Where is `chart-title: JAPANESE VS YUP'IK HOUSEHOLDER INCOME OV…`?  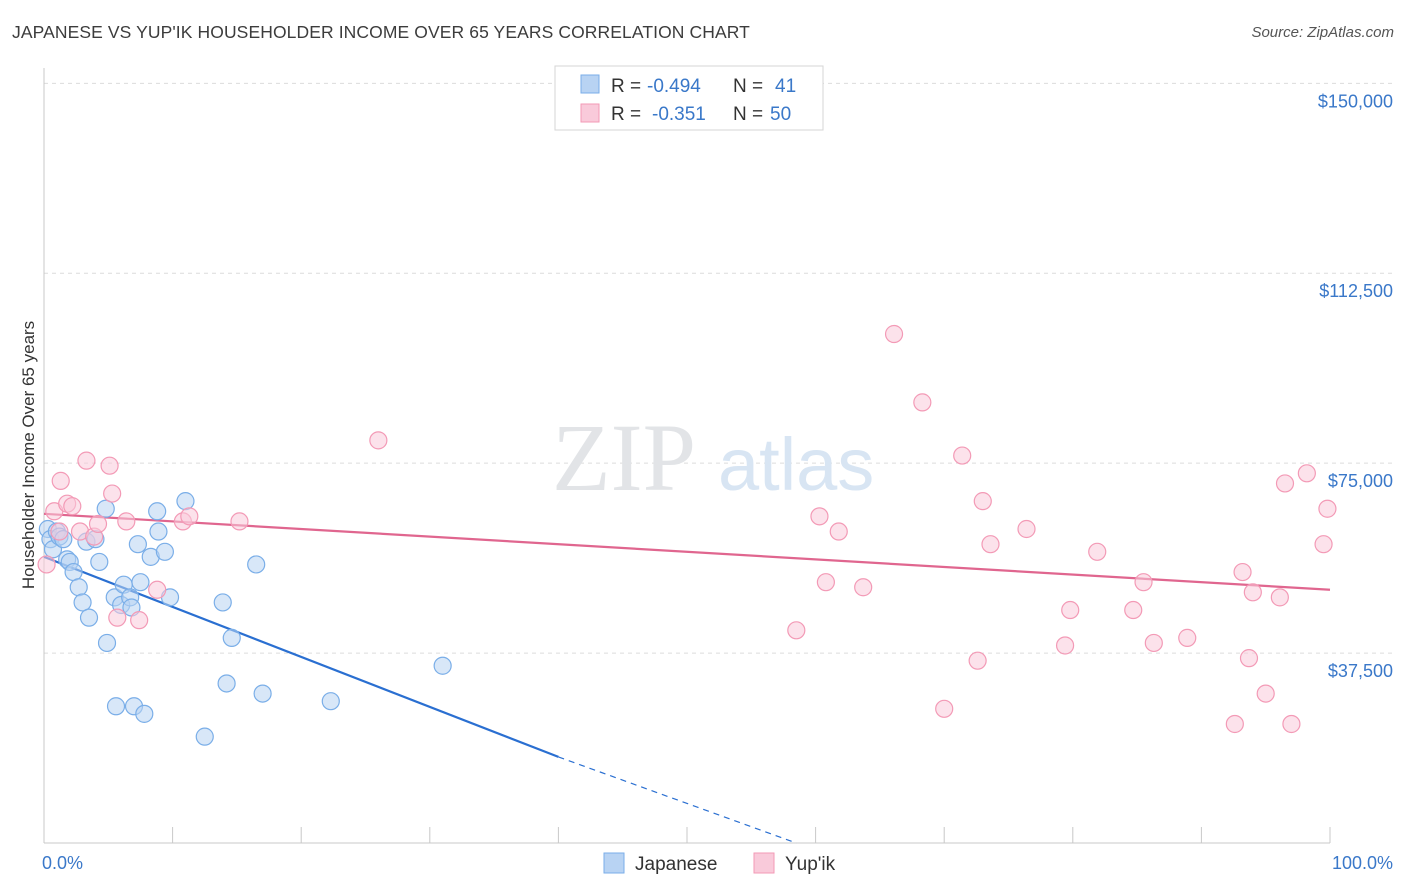 chart-title: JAPANESE VS YUP'IK HOUSEHOLDER INCOME OV… is located at coordinates (381, 32).